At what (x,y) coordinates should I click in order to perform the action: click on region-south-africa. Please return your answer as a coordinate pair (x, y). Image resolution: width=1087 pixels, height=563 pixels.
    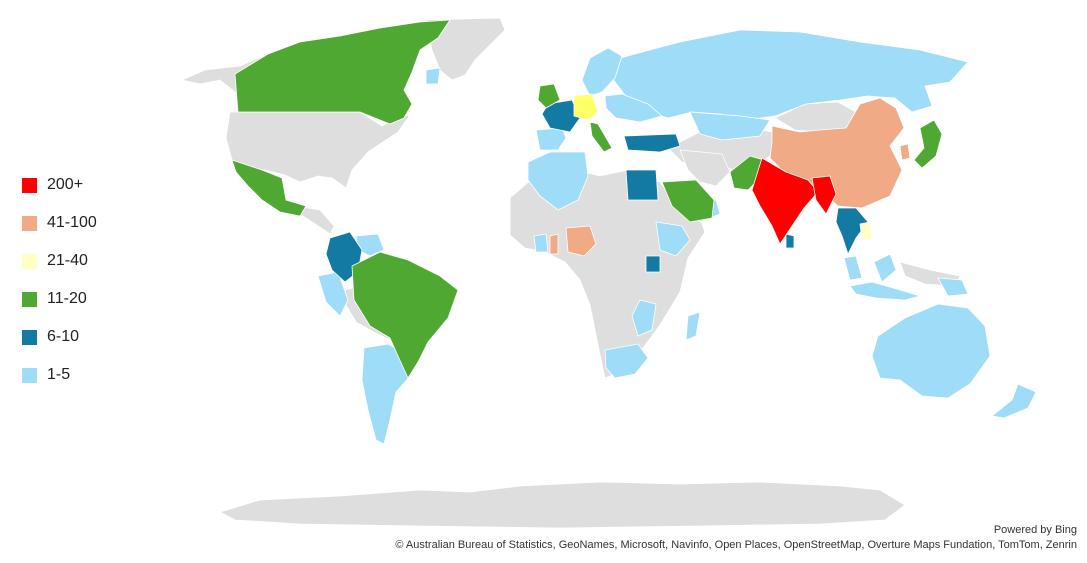
    Looking at the image, I should click on (626, 361).